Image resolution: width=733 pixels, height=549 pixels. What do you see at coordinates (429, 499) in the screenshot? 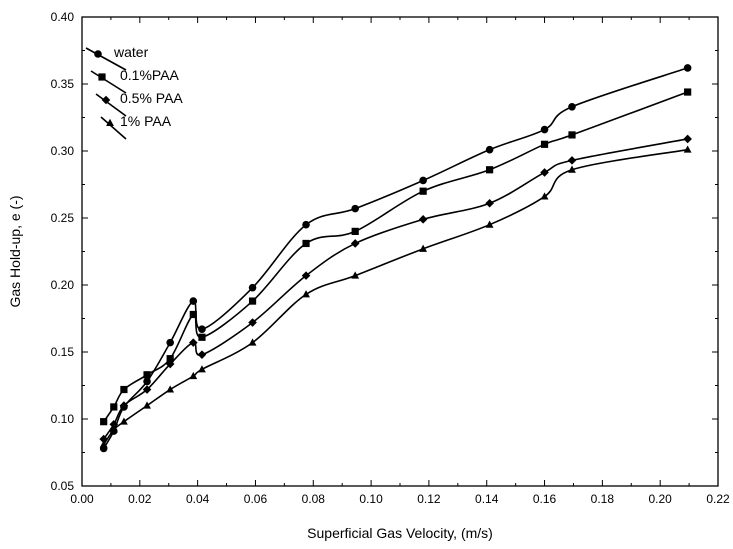
I see `x-tick-label: 0.12` at bounding box center [429, 499].